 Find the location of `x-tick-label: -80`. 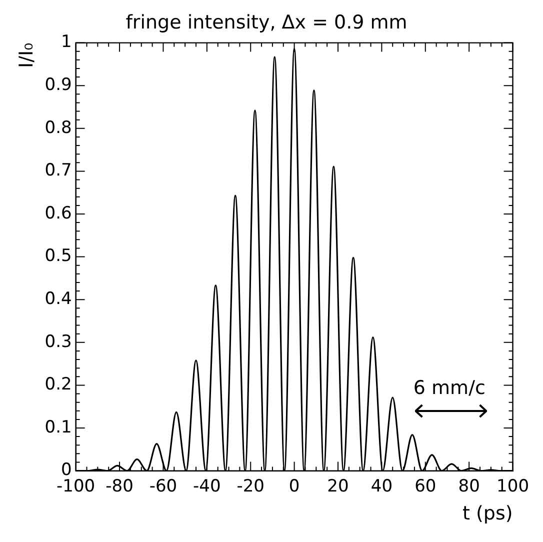

x-tick-label: -80 is located at coordinates (120, 486).